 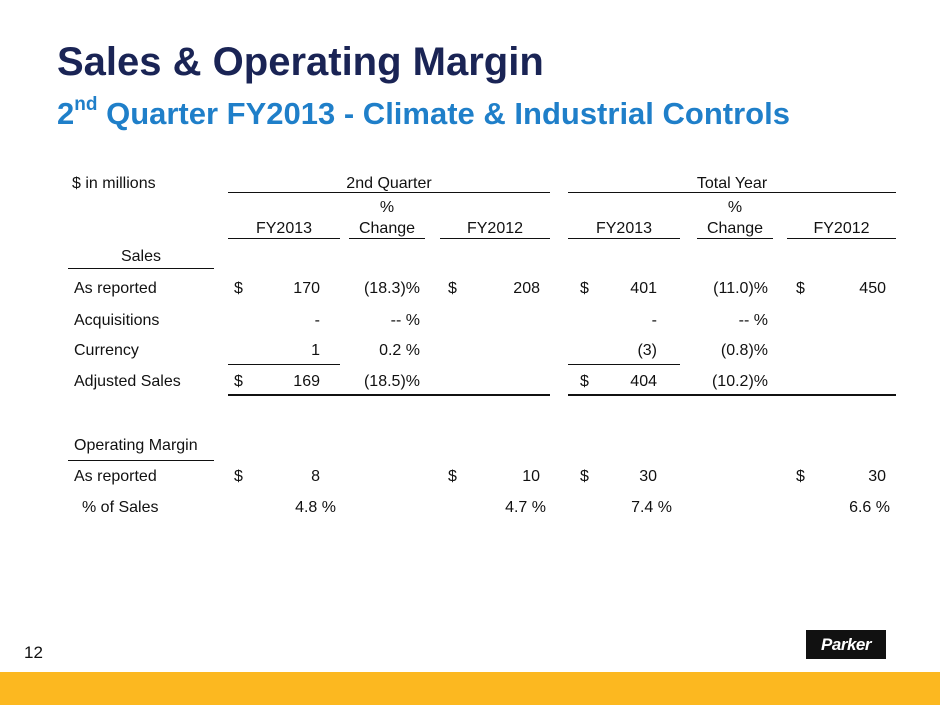 What do you see at coordinates (136, 445) in the screenshot?
I see `section-operating-margin: Operating Margin` at bounding box center [136, 445].